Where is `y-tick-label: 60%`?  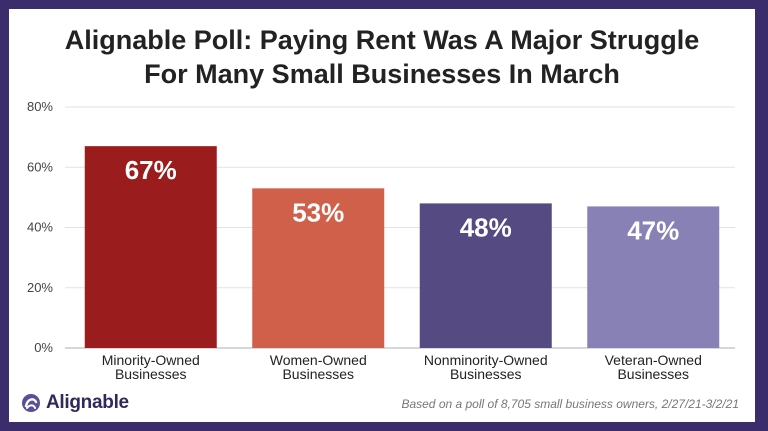
y-tick-label: 60% is located at coordinates (40, 166).